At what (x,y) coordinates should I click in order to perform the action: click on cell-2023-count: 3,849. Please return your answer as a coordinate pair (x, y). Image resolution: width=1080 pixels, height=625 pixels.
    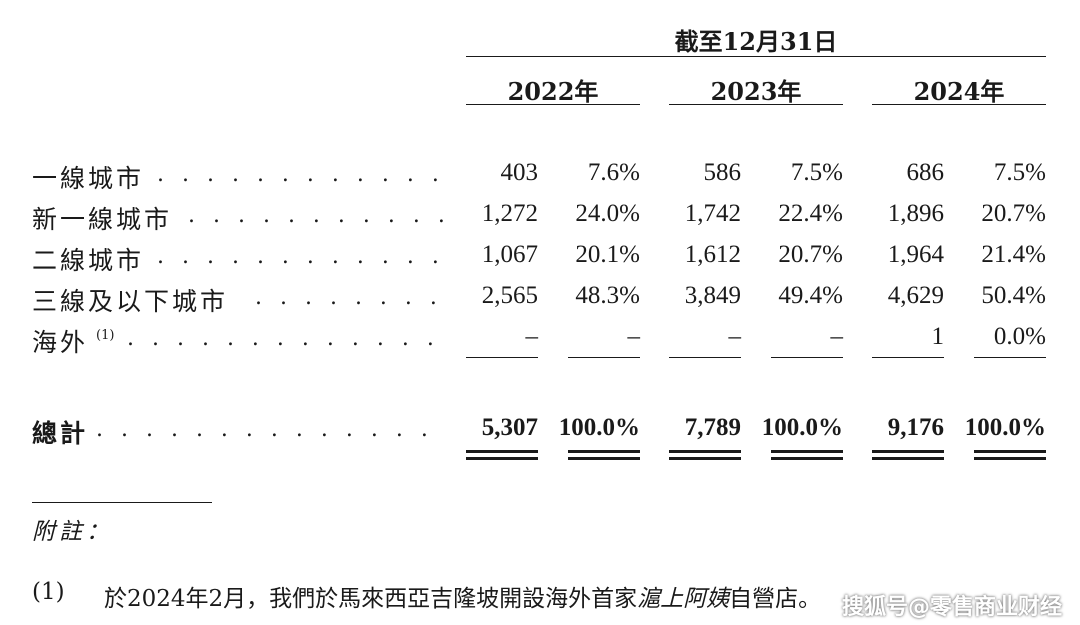
    Looking at the image, I should click on (712, 295).